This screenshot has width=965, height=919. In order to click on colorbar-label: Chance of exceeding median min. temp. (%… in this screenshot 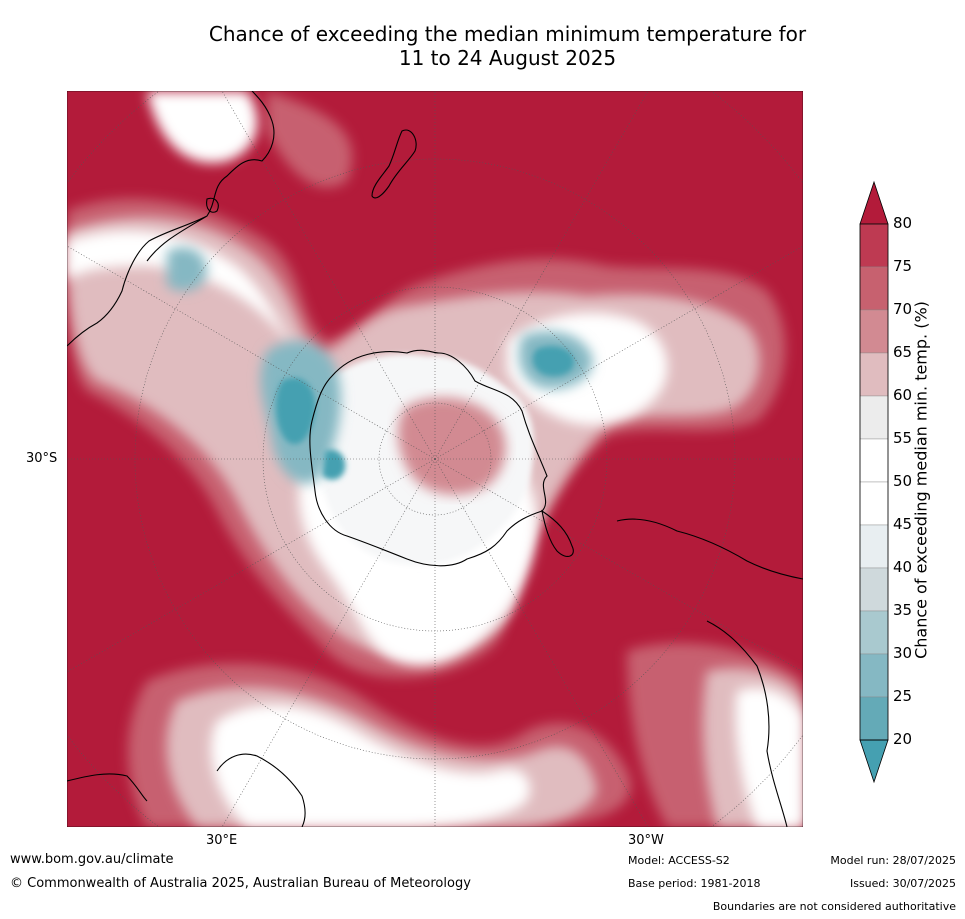, I will do `click(921, 480)`.